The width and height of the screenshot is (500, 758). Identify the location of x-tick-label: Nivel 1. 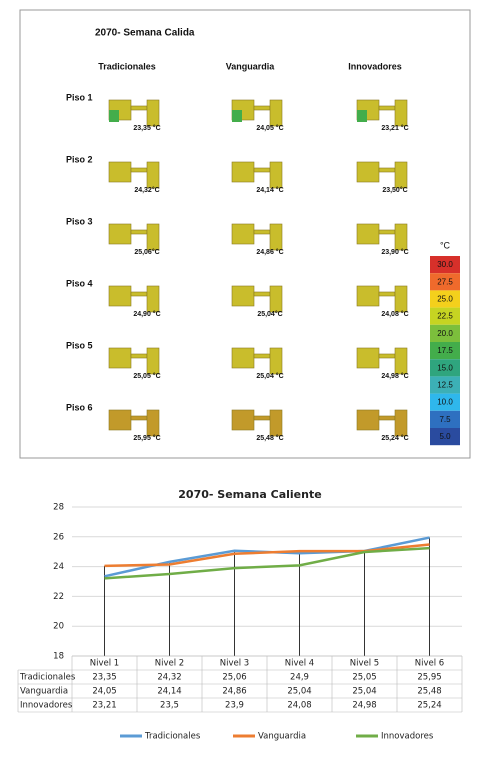
(104, 664).